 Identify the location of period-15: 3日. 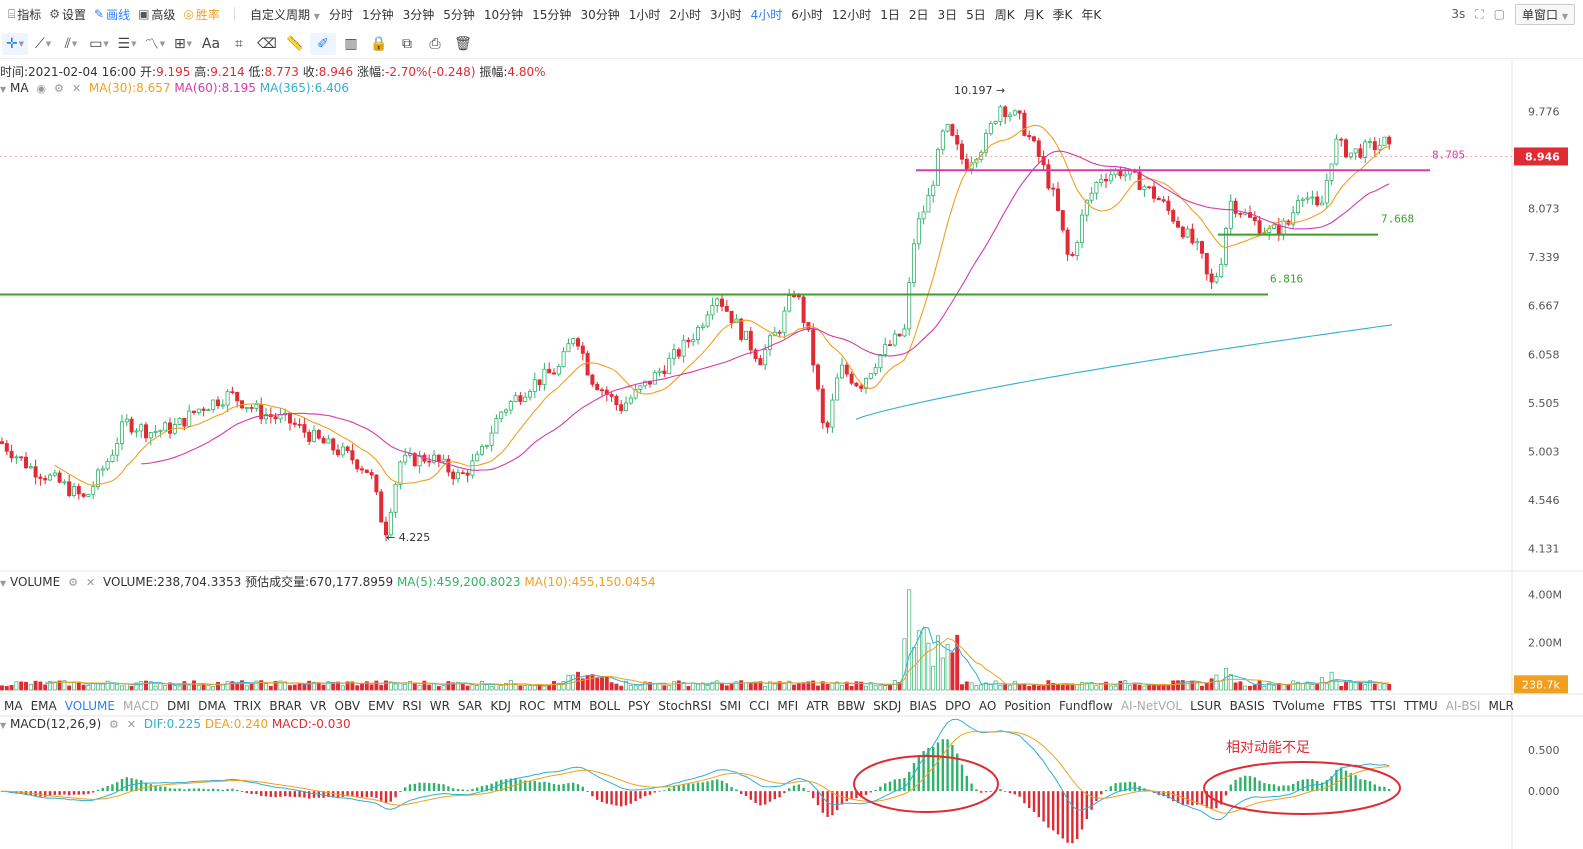
(947, 14).